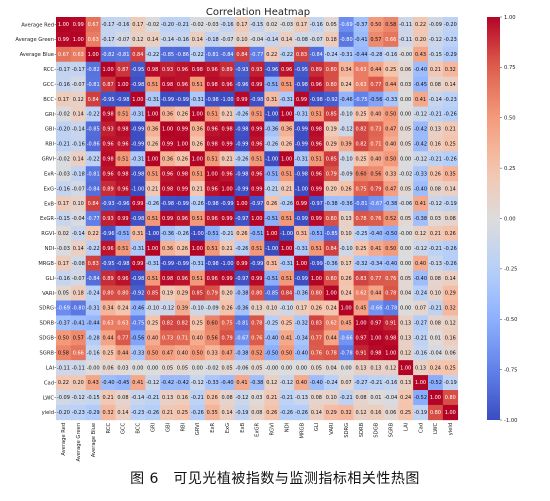 This screenshot has height=501, width=550. Describe the element at coordinates (346, 70) in the screenshot. I see `cell-value-label: 0.34` at that location.